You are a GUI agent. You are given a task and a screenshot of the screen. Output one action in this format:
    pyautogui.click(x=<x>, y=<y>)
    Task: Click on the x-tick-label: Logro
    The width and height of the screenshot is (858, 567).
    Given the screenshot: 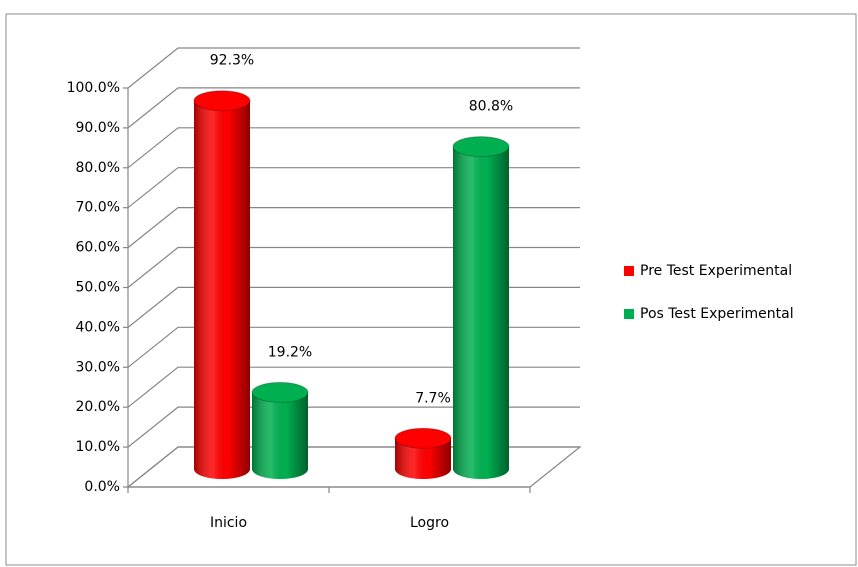 What is the action you would take?
    pyautogui.click(x=429, y=523)
    